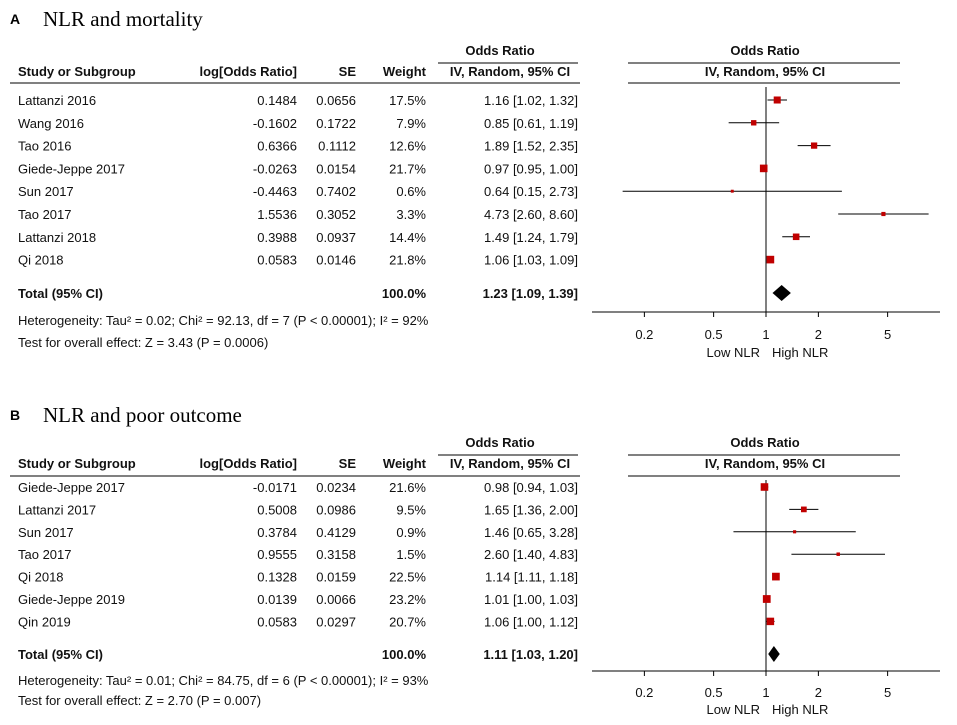 The image size is (957, 725). I want to click on total-row: Total (95% CI) 100.0% 1.11 [1.03, 1.20], so click(399, 654).